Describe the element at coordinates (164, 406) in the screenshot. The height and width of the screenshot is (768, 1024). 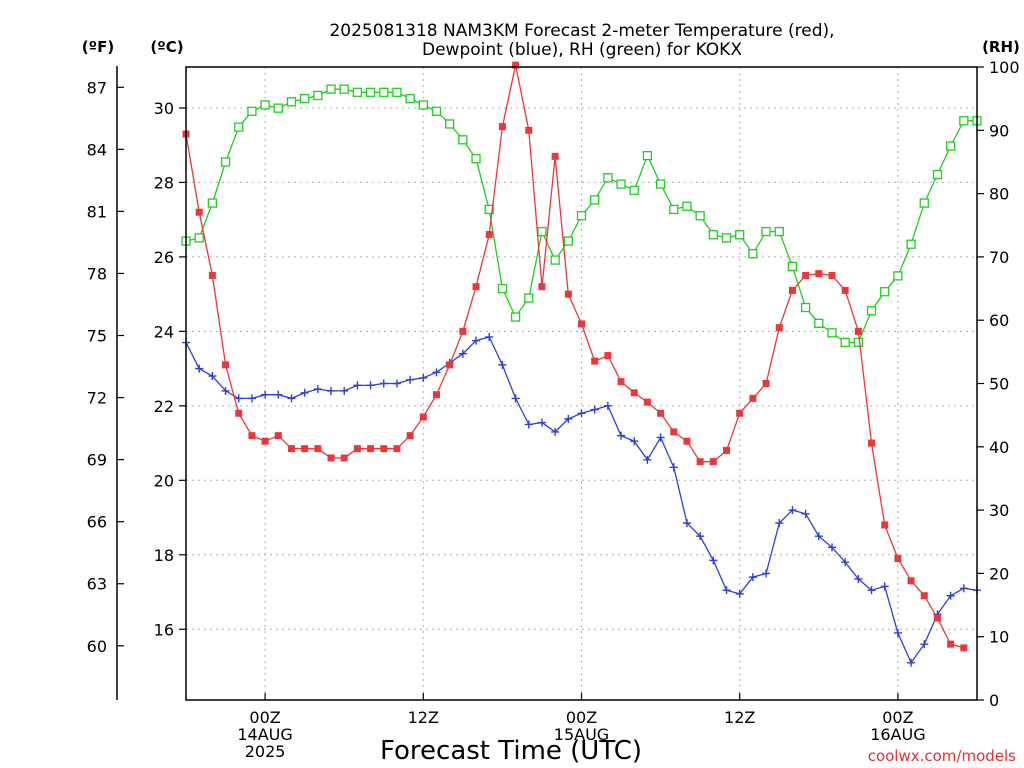
I see `celsius-tick-label: 22` at that location.